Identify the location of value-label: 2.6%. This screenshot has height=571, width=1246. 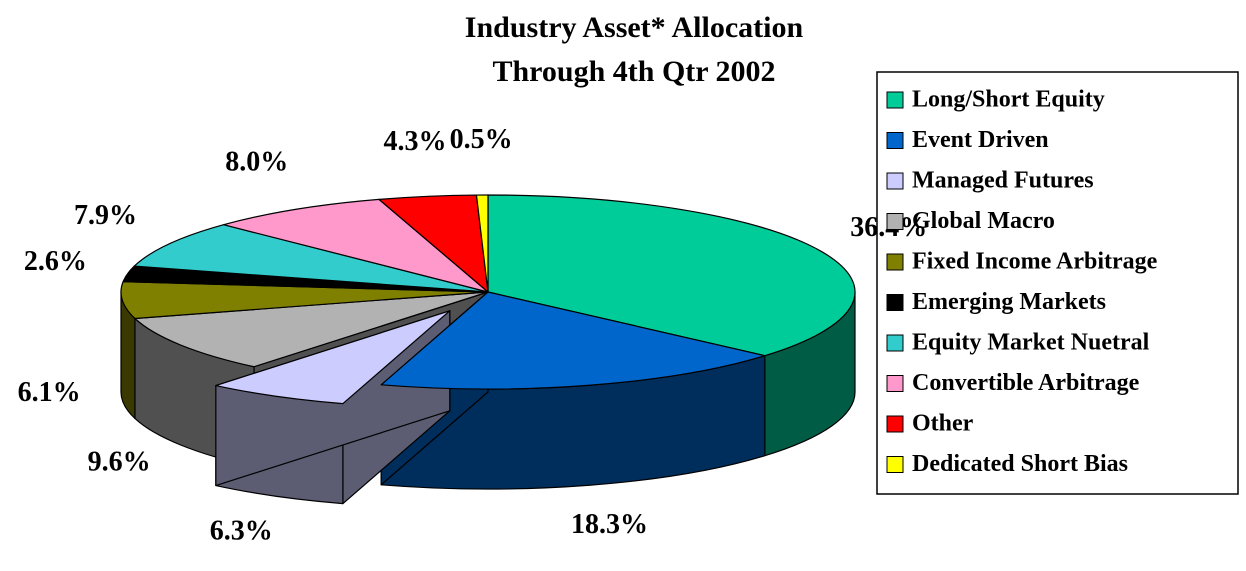
(55, 261).